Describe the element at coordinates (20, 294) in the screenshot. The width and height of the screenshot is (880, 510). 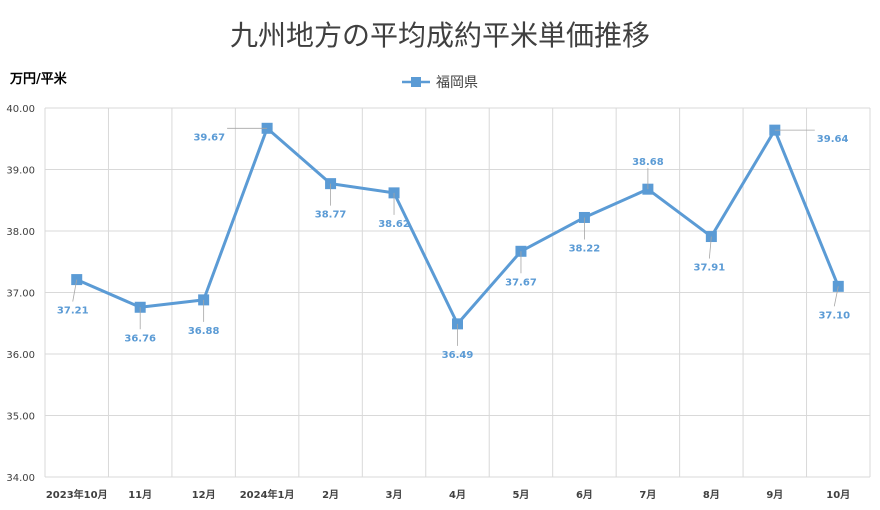
I see `y-tick-label: 37.00` at that location.